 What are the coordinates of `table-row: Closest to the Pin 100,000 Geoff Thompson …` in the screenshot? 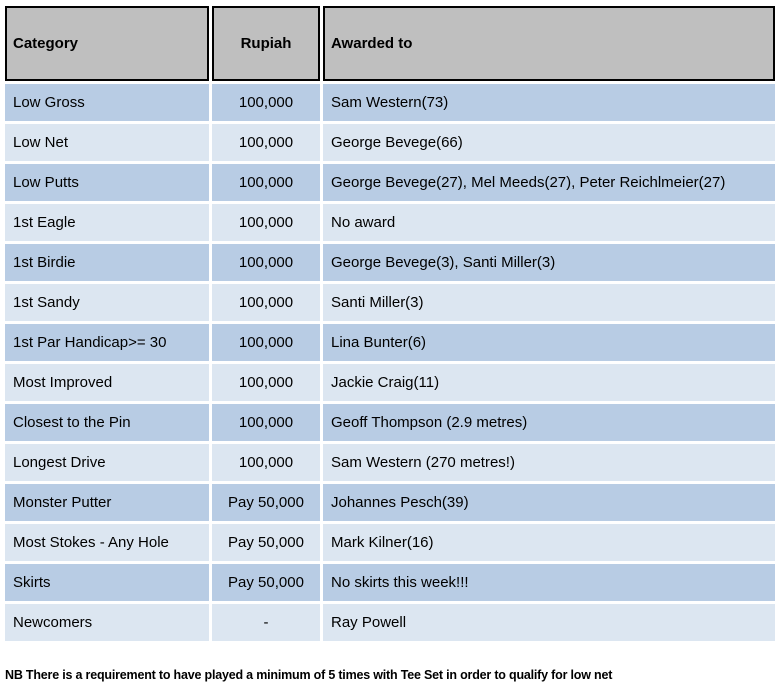 It's located at (390, 422).